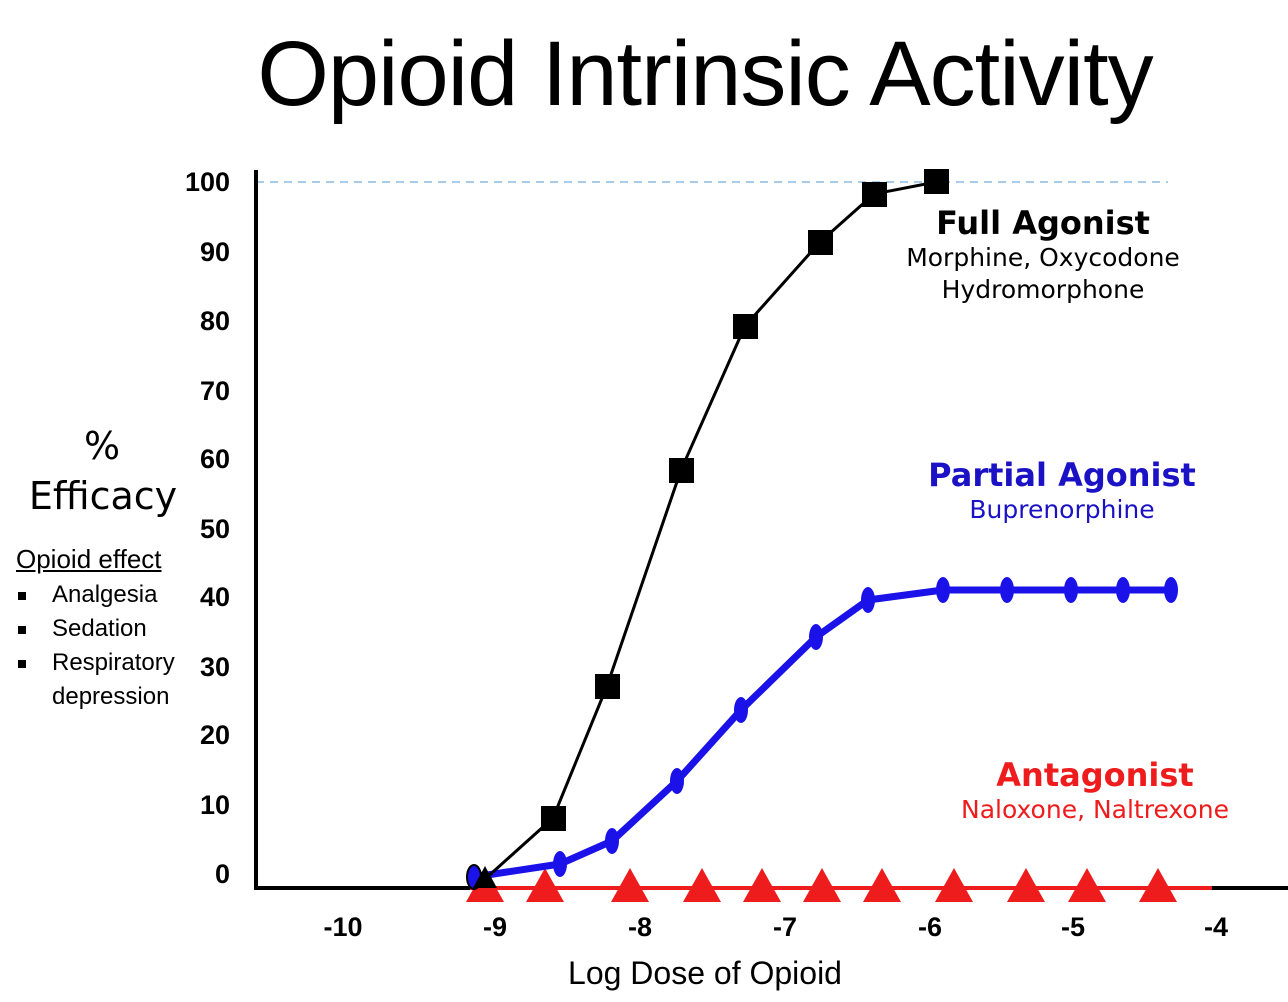 This screenshot has height=1002, width=1288. I want to click on x-tick--9: -9, so click(494, 927).